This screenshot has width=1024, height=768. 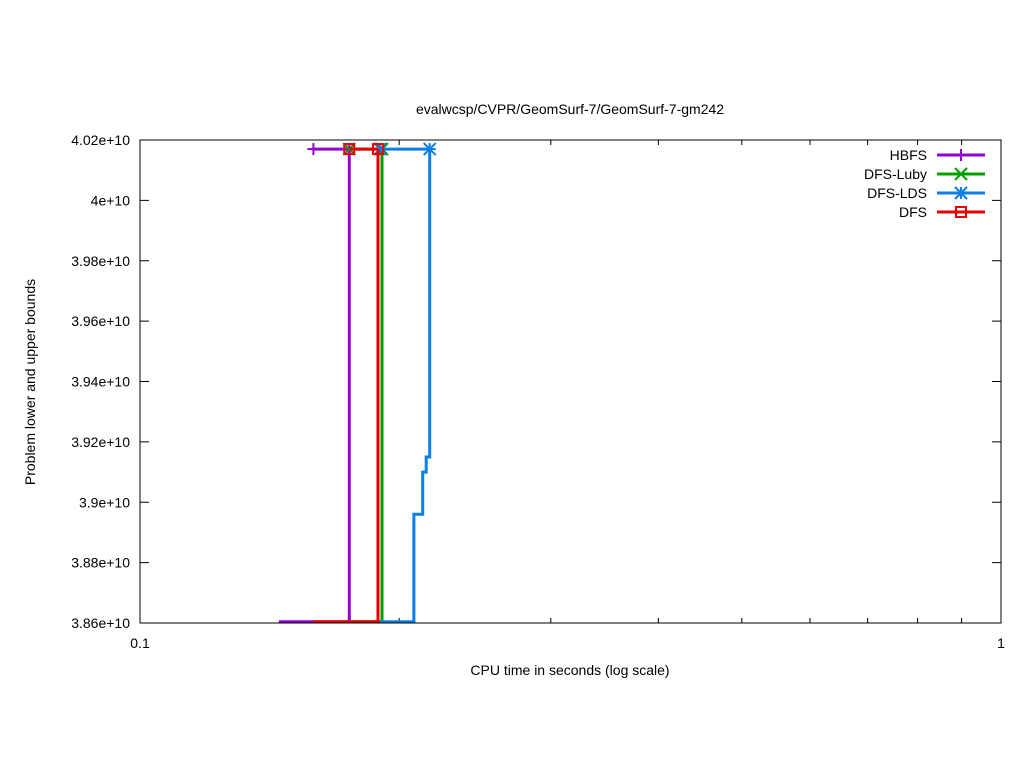 What do you see at coordinates (100, 261) in the screenshot?
I see `y-tick-label: 3.98e+10` at bounding box center [100, 261].